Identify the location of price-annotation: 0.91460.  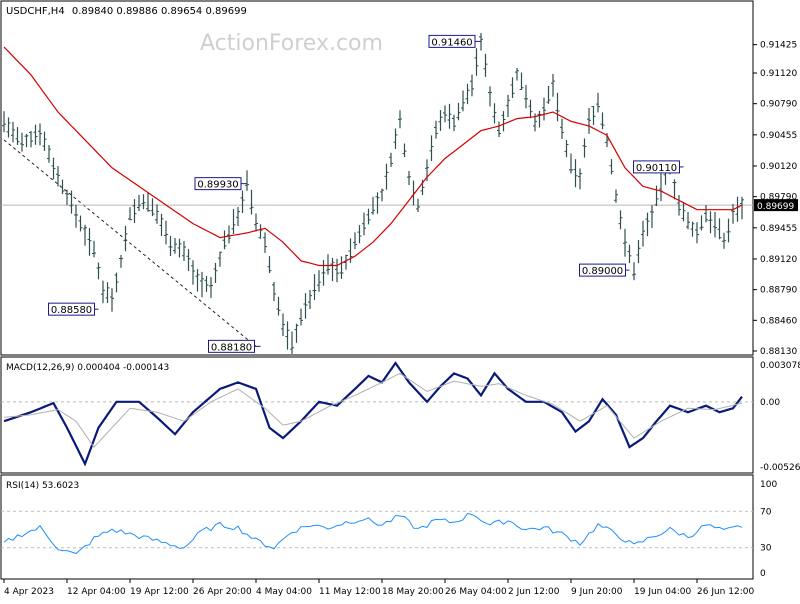
(454, 41).